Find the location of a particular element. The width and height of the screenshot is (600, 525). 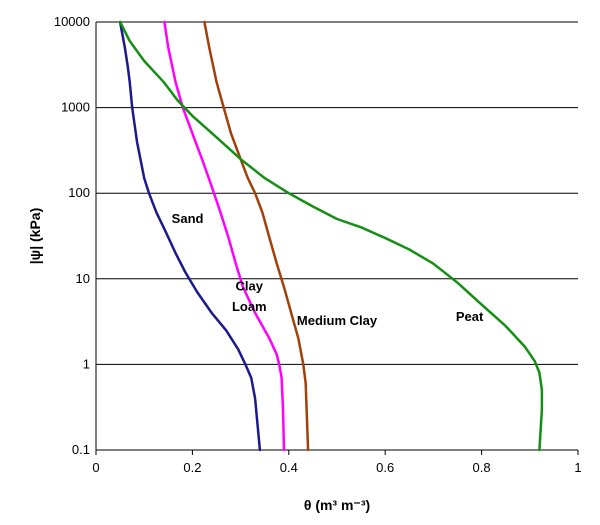

y-tick-labels: 0.1 1 10 100 1000 10000 is located at coordinates (72, 235).